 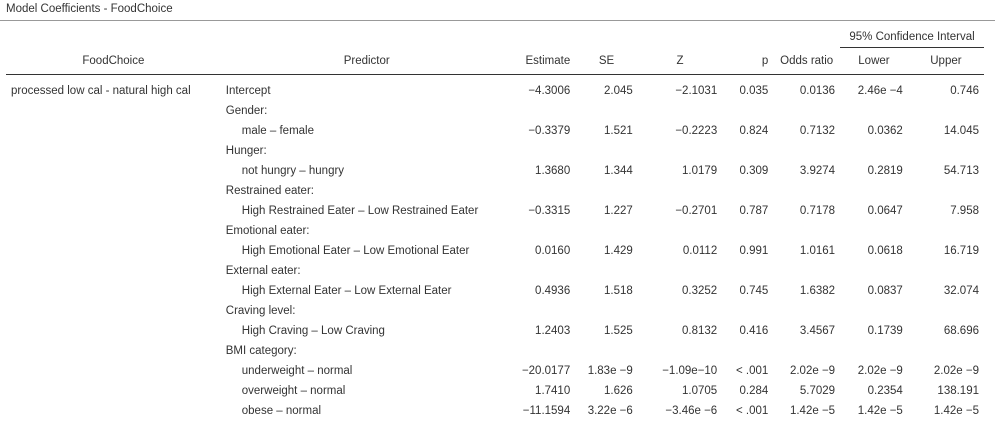 What do you see at coordinates (964, 91) in the screenshot?
I see `cell-upper: 0.746` at bounding box center [964, 91].